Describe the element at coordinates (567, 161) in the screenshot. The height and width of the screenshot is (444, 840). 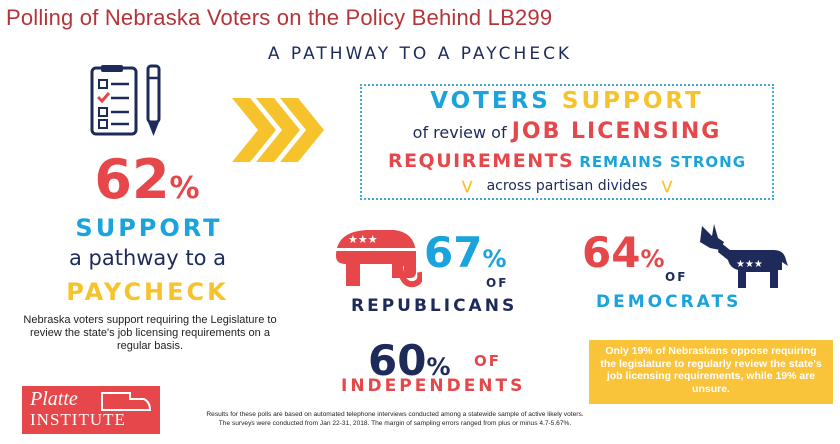
I see `banner-line-3: REQUIREMENTS REMAINS STRONG` at that location.